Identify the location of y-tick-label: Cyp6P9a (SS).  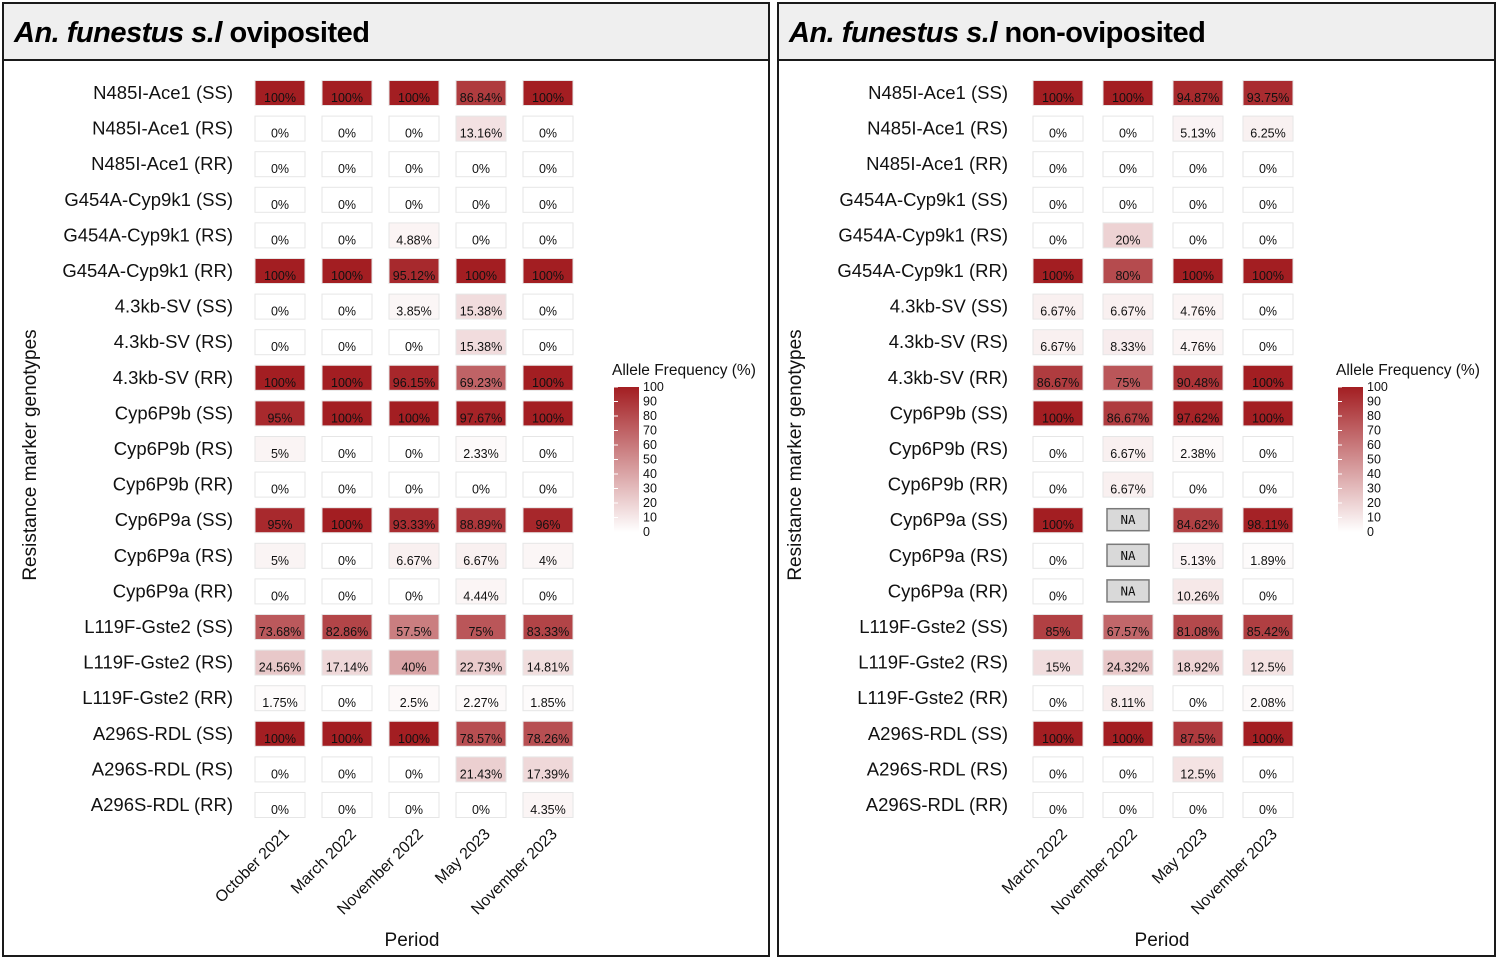
(949, 519).